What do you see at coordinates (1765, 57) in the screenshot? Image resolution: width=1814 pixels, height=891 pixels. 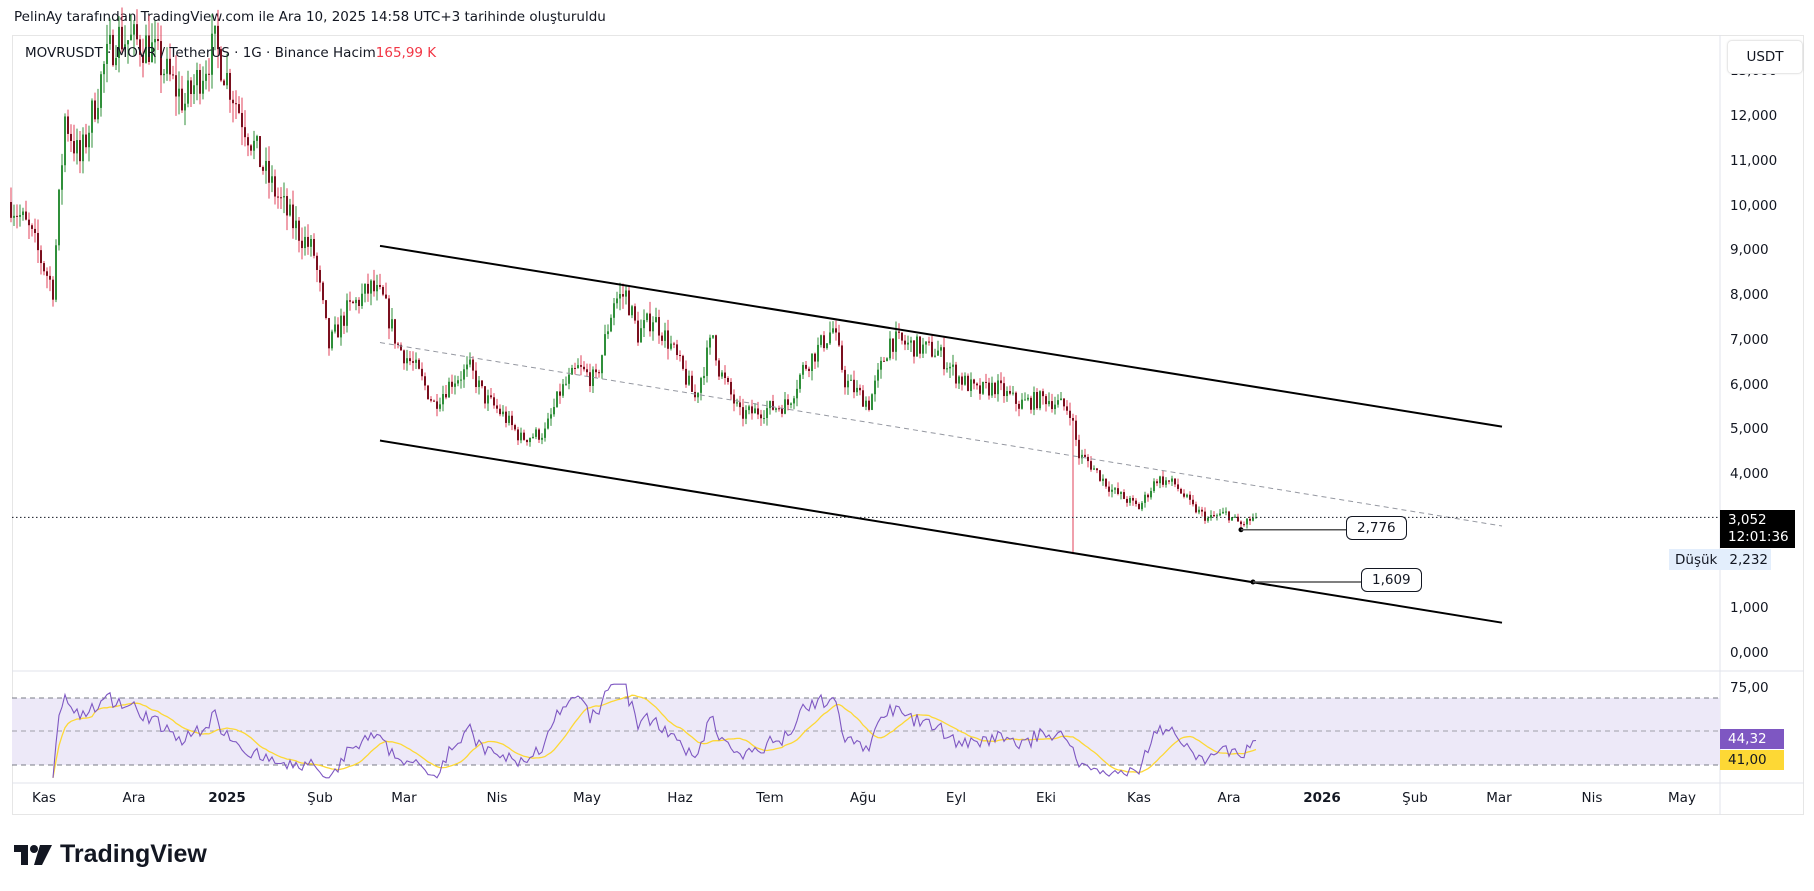 I see `currency-button: USDT` at bounding box center [1765, 57].